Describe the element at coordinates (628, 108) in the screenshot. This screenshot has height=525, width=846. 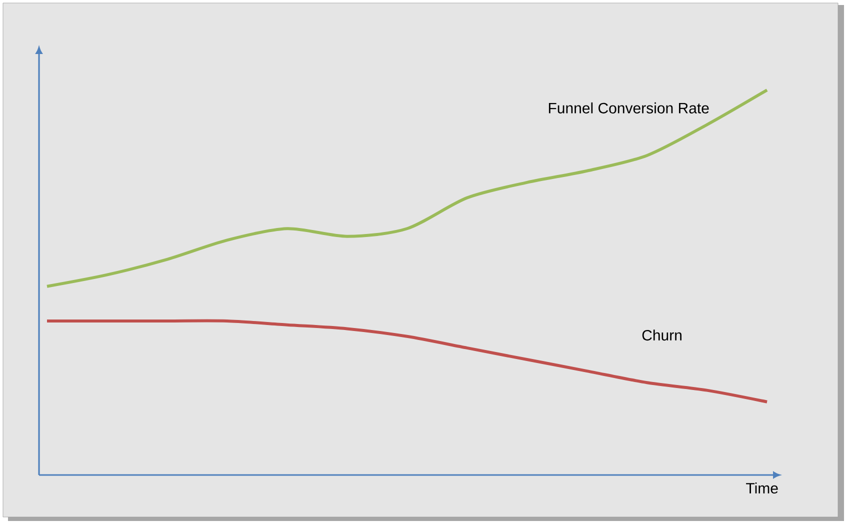
I see `series-label: Funnel Conversion Rate` at that location.